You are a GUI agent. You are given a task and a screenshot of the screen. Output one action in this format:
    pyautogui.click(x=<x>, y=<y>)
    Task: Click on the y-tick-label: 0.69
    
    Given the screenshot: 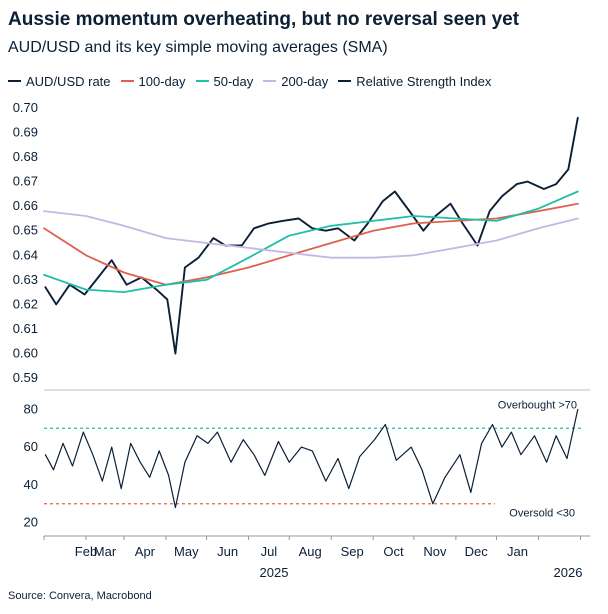 What is the action you would take?
    pyautogui.click(x=25, y=132)
    